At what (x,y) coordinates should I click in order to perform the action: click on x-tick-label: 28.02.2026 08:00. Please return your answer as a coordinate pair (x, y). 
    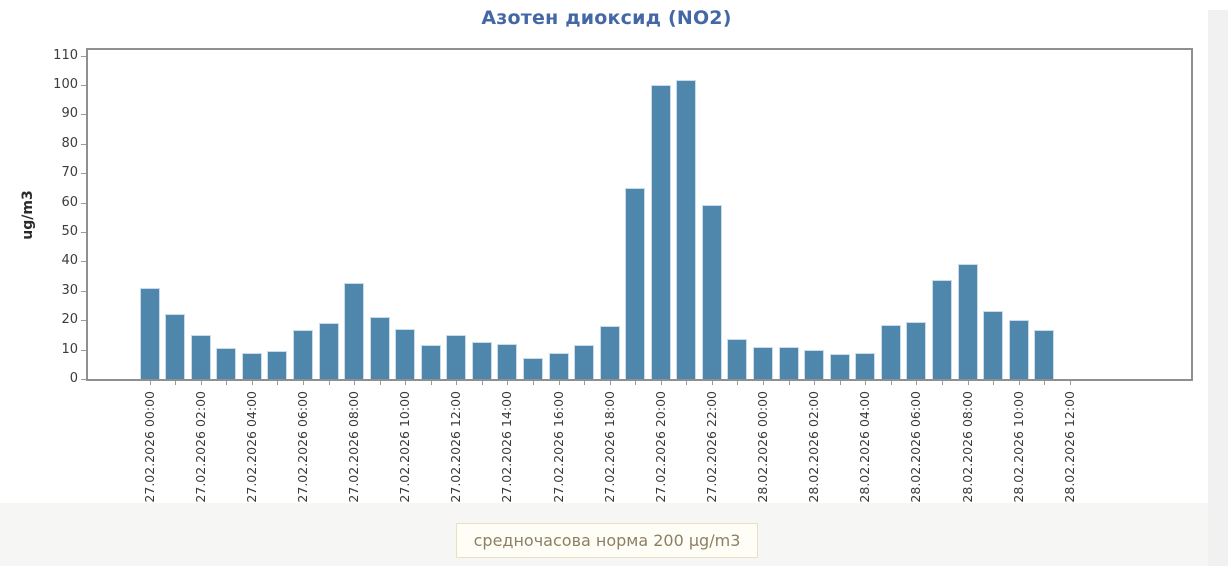
    Looking at the image, I should click on (967, 447).